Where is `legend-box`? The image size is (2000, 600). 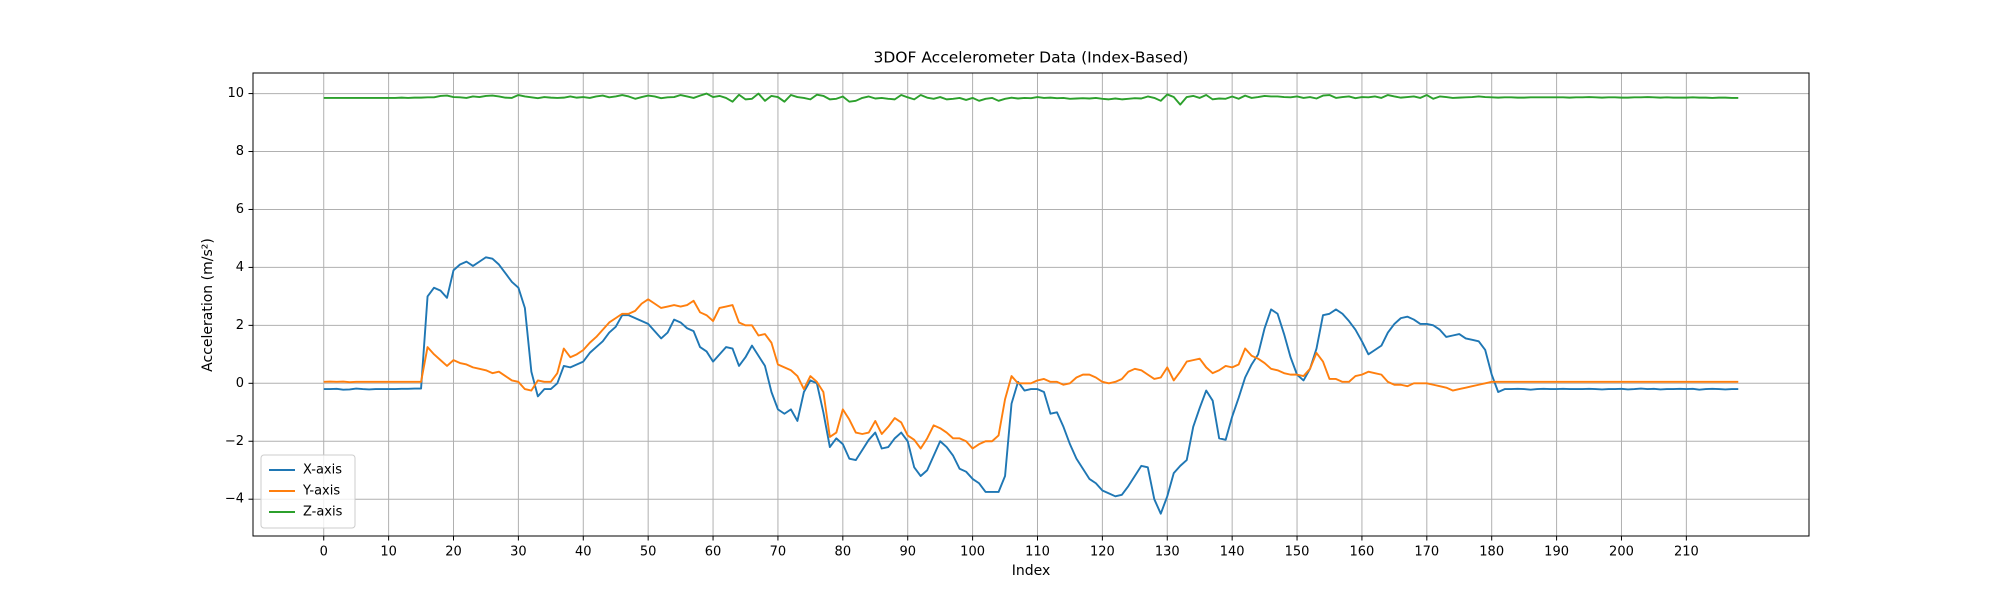
legend-box is located at coordinates (308, 491).